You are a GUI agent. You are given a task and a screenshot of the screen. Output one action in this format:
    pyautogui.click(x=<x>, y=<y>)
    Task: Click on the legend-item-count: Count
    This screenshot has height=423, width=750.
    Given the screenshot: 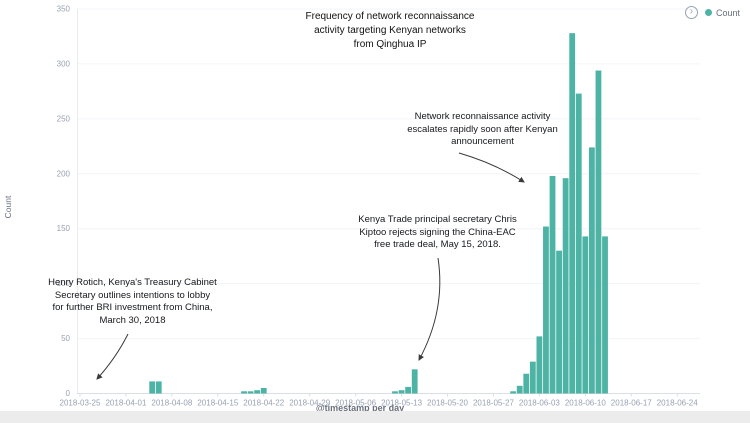 What is the action you would take?
    pyautogui.click(x=722, y=12)
    